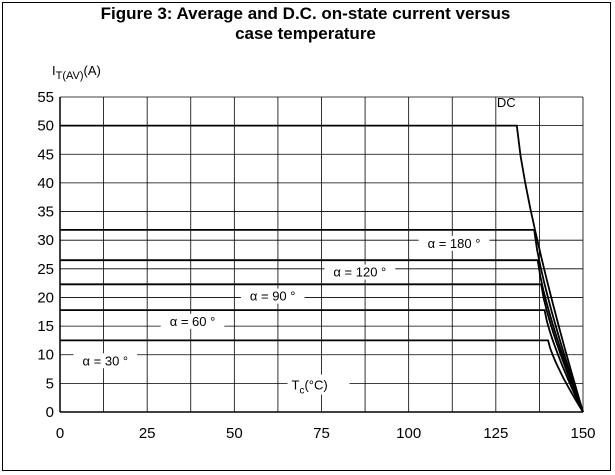 The width and height of the screenshot is (615, 475). What do you see at coordinates (582, 433) in the screenshot?
I see `x-tick-label: 150` at bounding box center [582, 433].